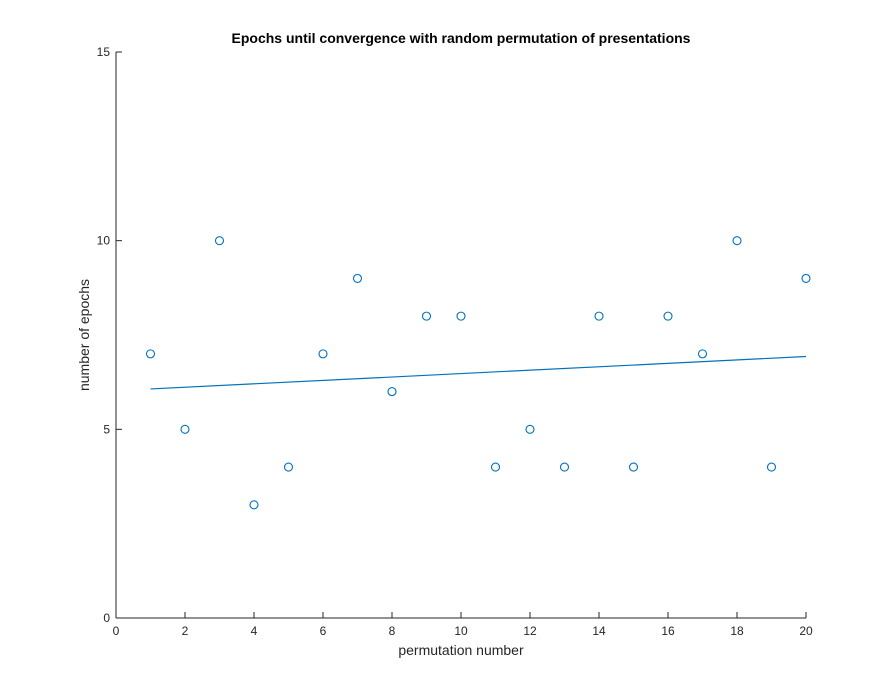 Image resolution: width=891 pixels, height=700 pixels. What do you see at coordinates (84, 335) in the screenshot?
I see `y-axis-label: number of epochs` at bounding box center [84, 335].